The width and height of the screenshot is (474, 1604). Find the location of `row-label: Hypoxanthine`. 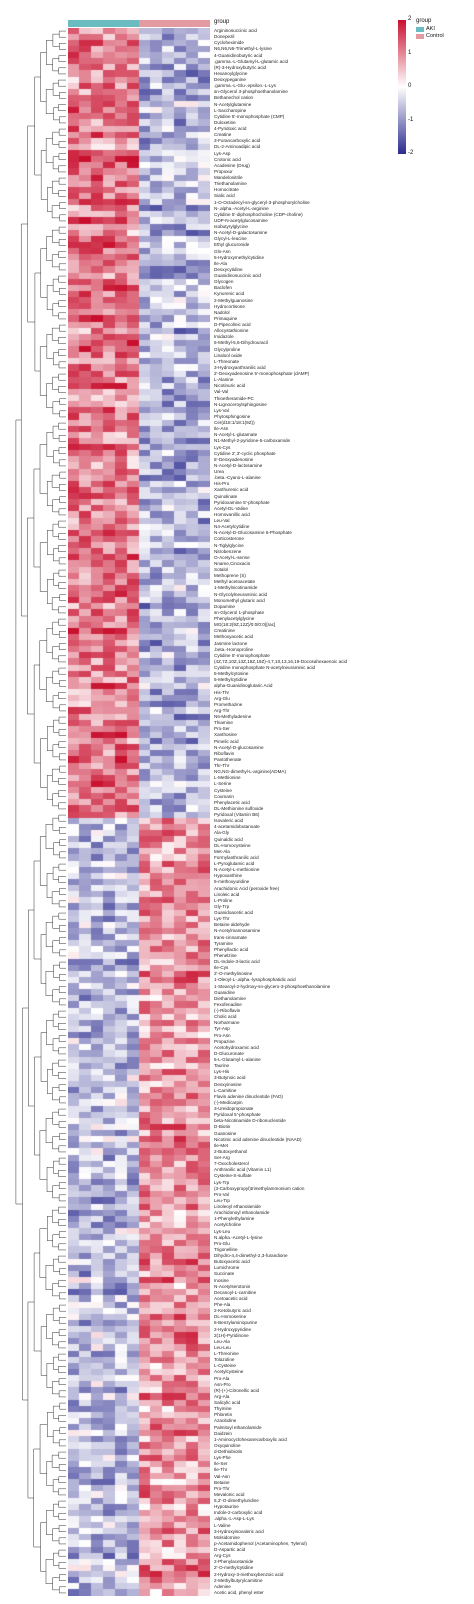

row-label: Hypoxanthine is located at coordinates (228, 876).